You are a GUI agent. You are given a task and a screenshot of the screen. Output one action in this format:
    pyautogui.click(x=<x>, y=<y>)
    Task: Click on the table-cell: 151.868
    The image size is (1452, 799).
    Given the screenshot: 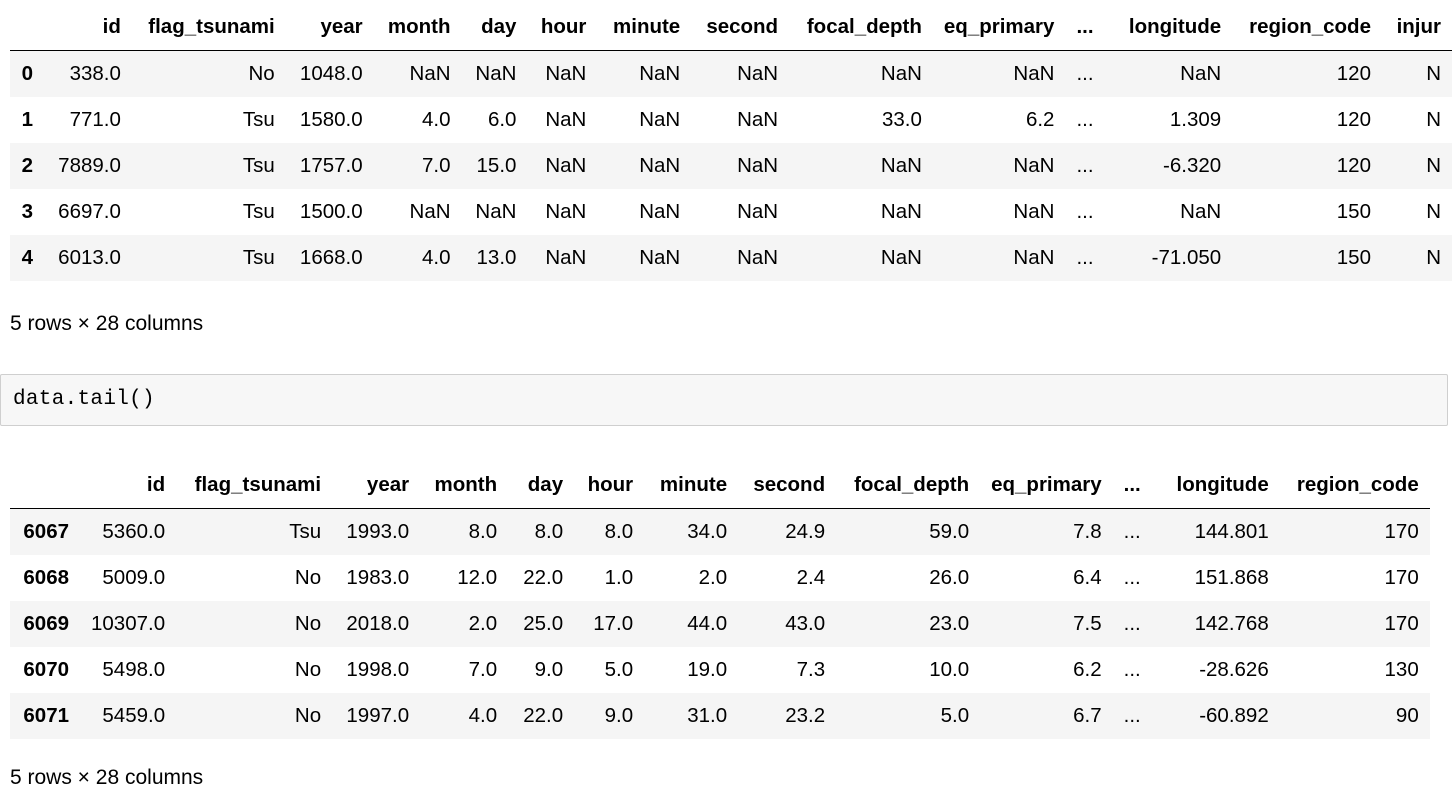 What is the action you would take?
    pyautogui.click(x=1231, y=577)
    